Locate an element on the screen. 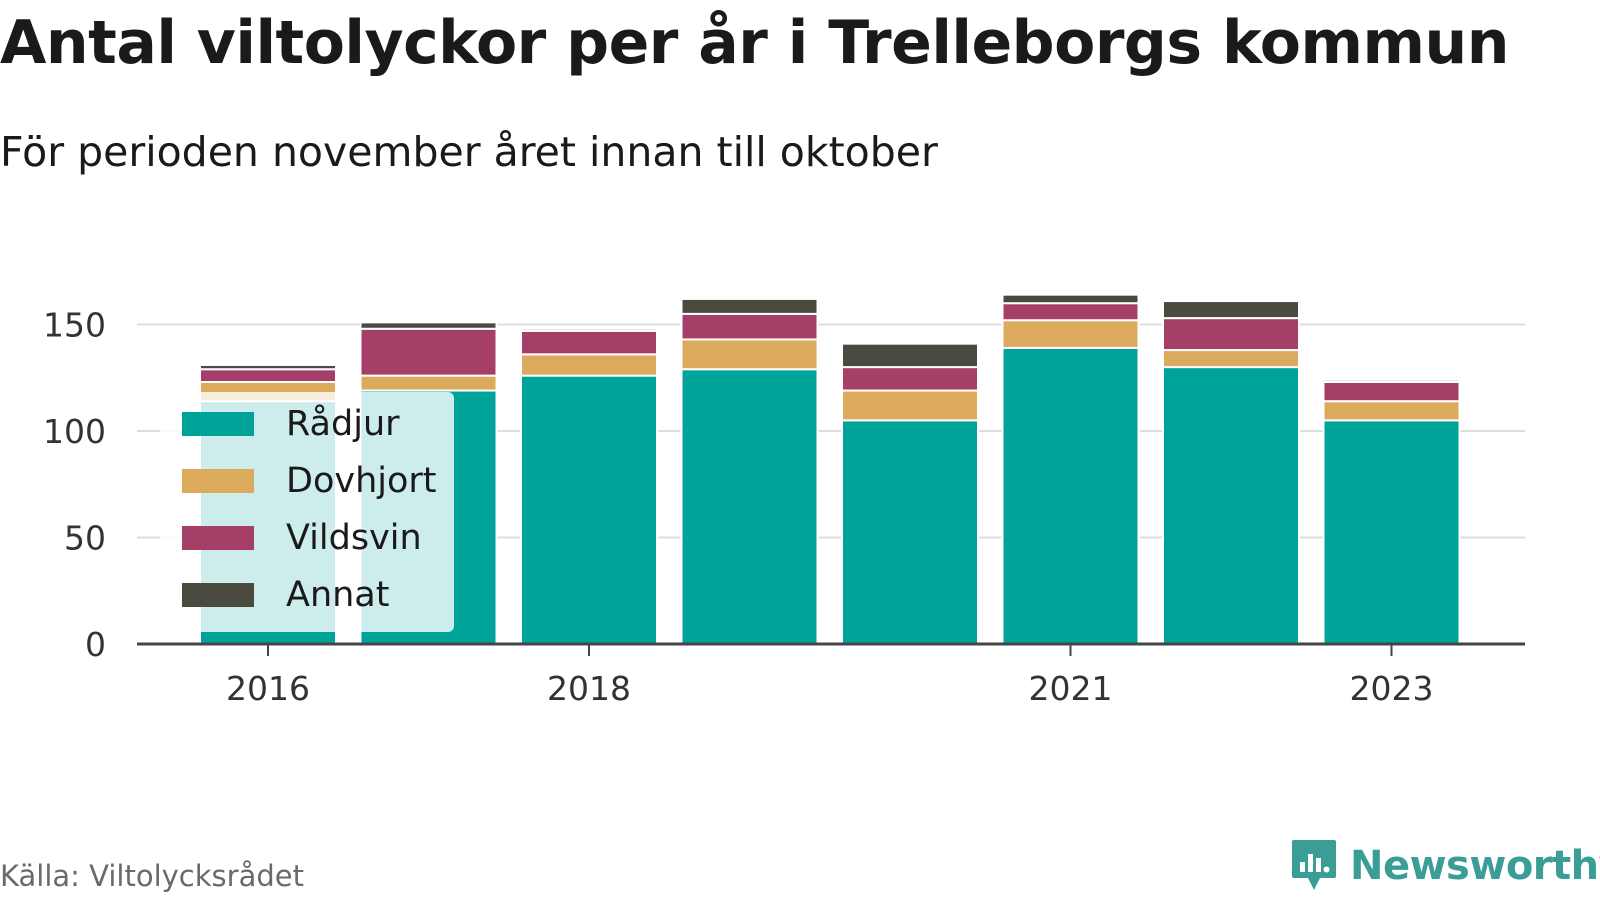 The width and height of the screenshot is (1600, 900). y-tick-label-0: 0 is located at coordinates (95, 644).